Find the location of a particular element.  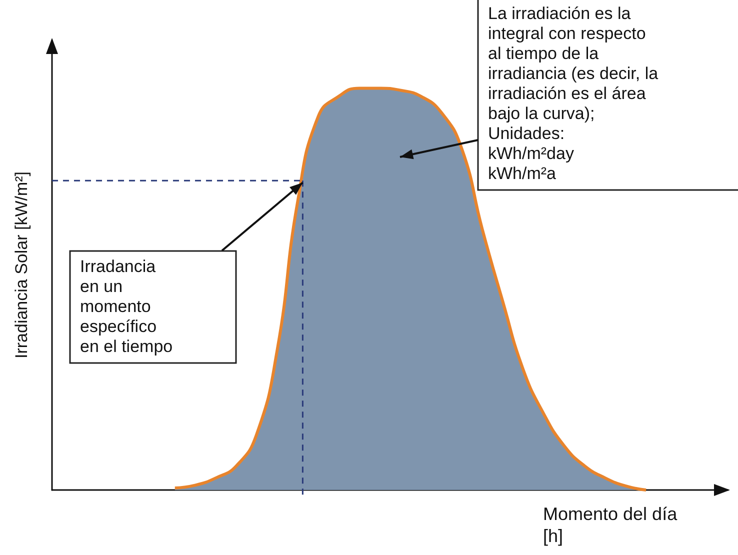

x-axis-title: Momento del día [h] is located at coordinates (610, 525).